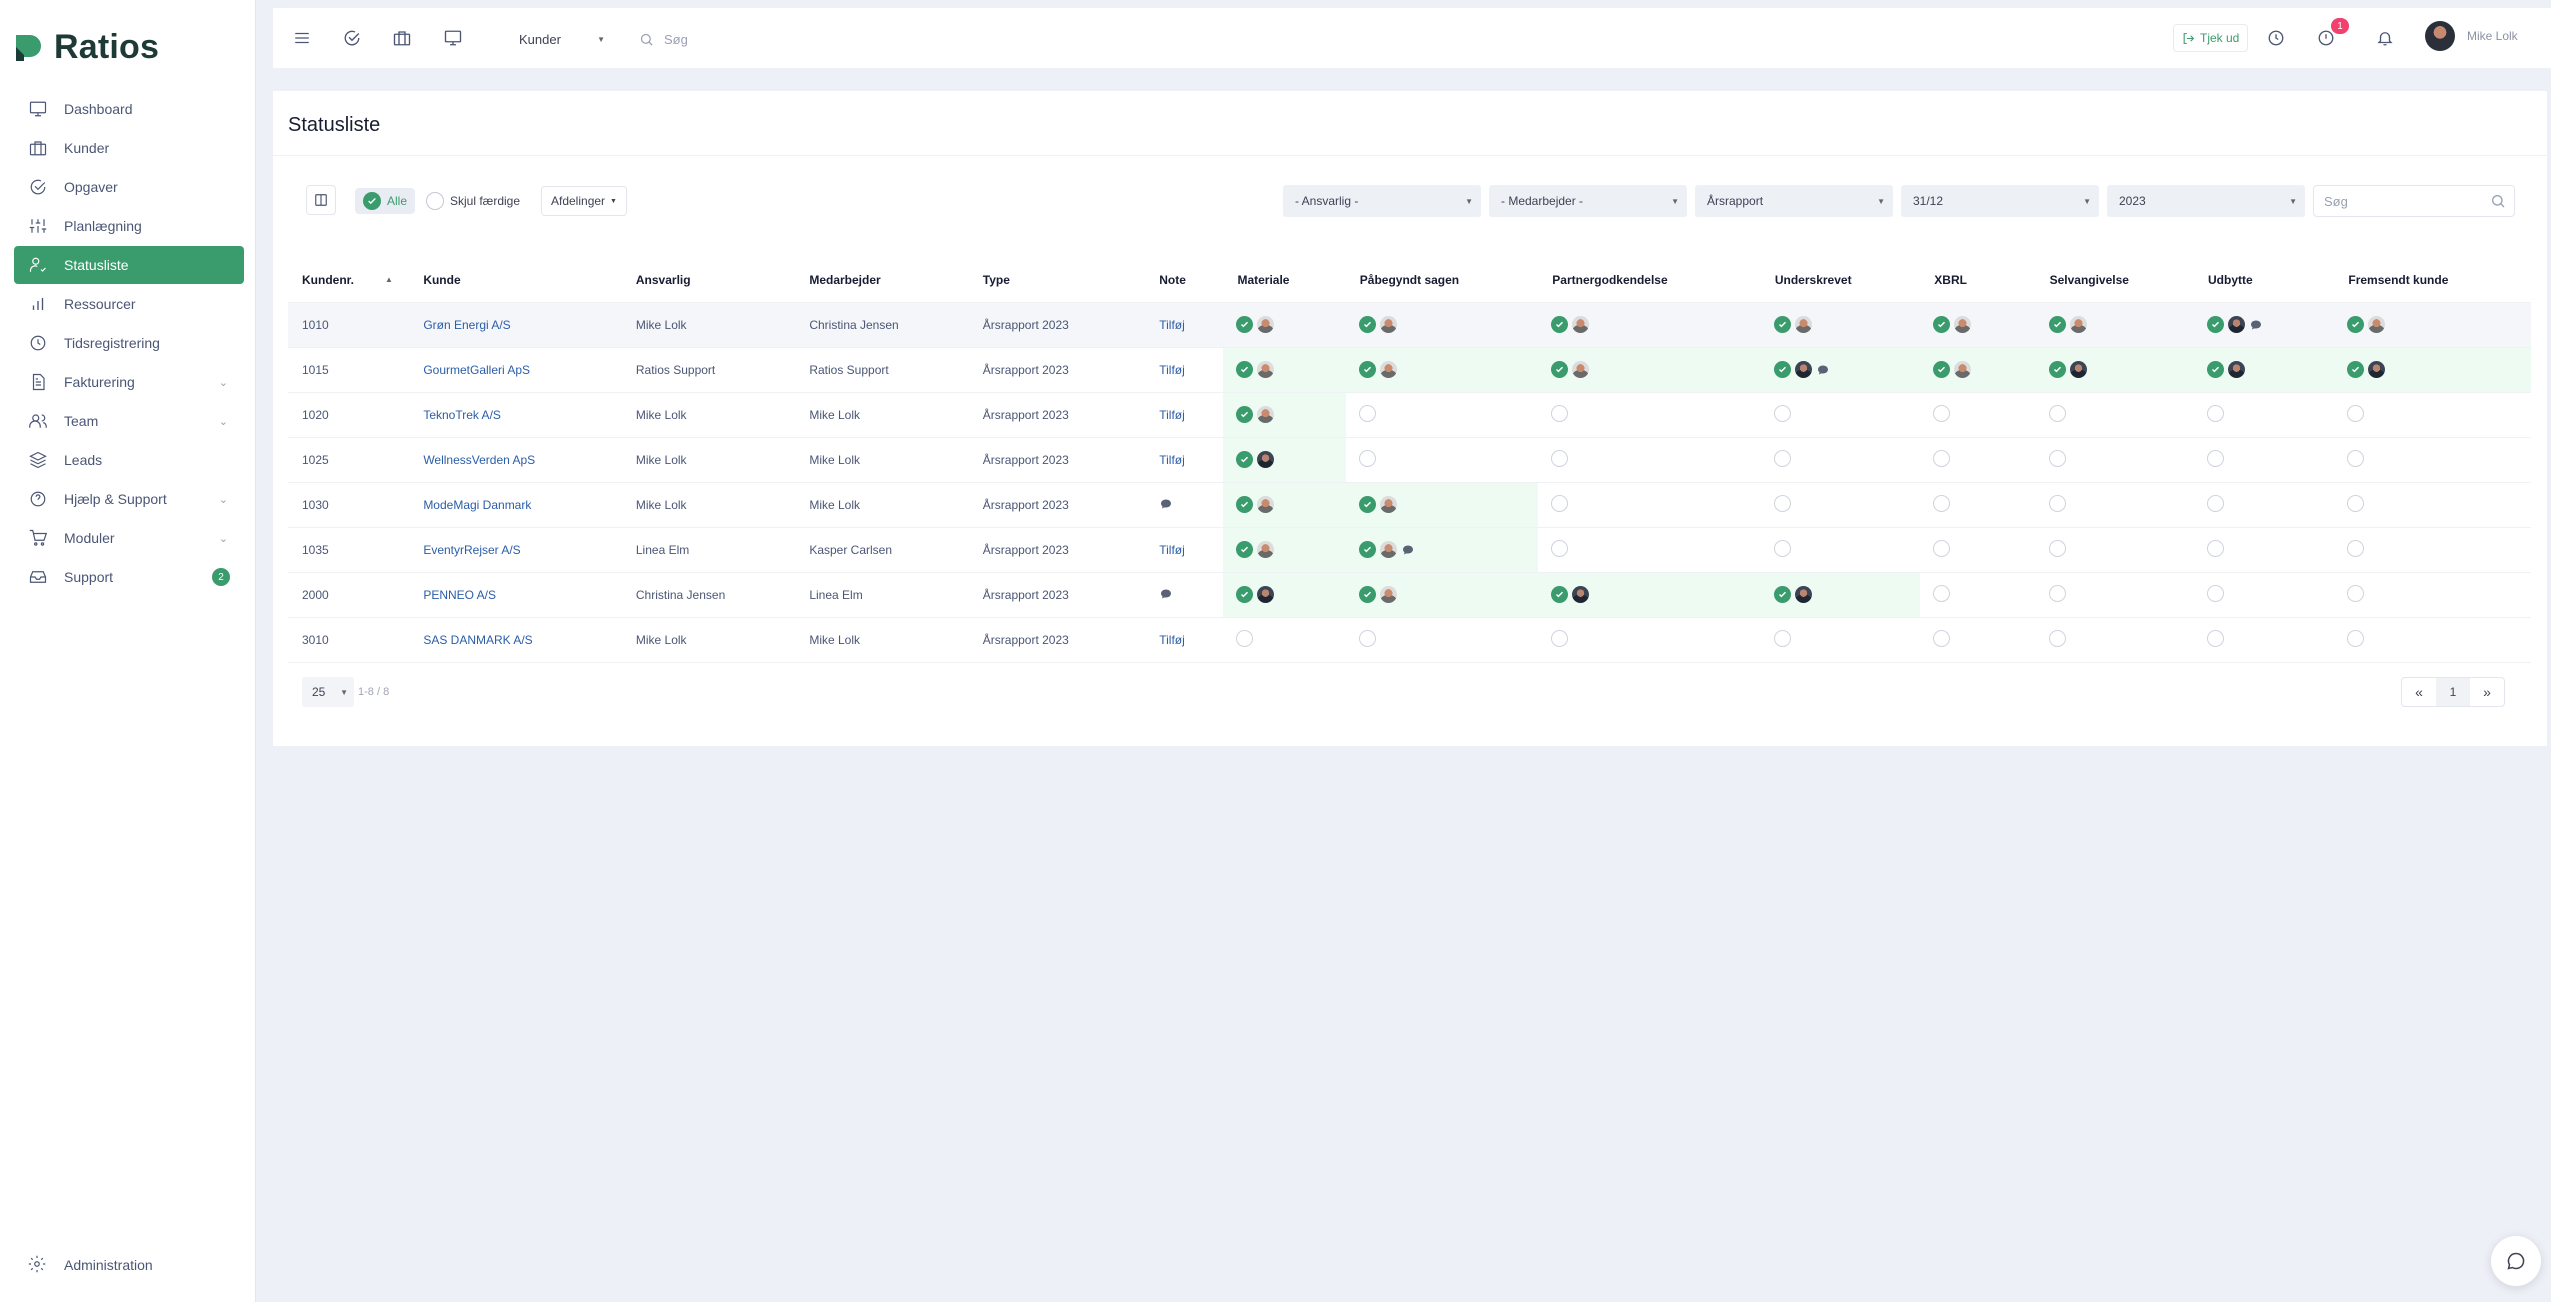 The width and height of the screenshot is (2551, 1302). Describe the element at coordinates (2326, 38) in the screenshot. I see `alert-icon` at that location.